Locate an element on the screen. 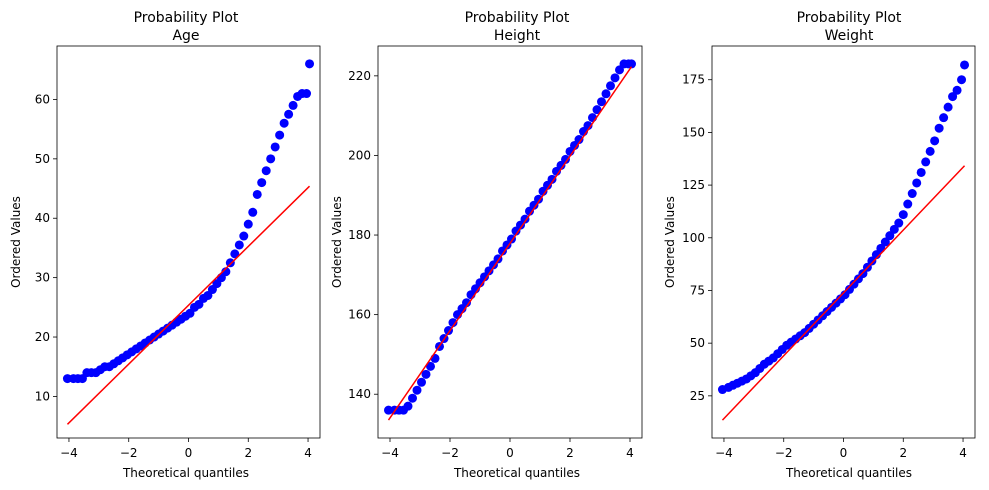  panel-age-title-line1: Probability Plot is located at coordinates (186, 18).